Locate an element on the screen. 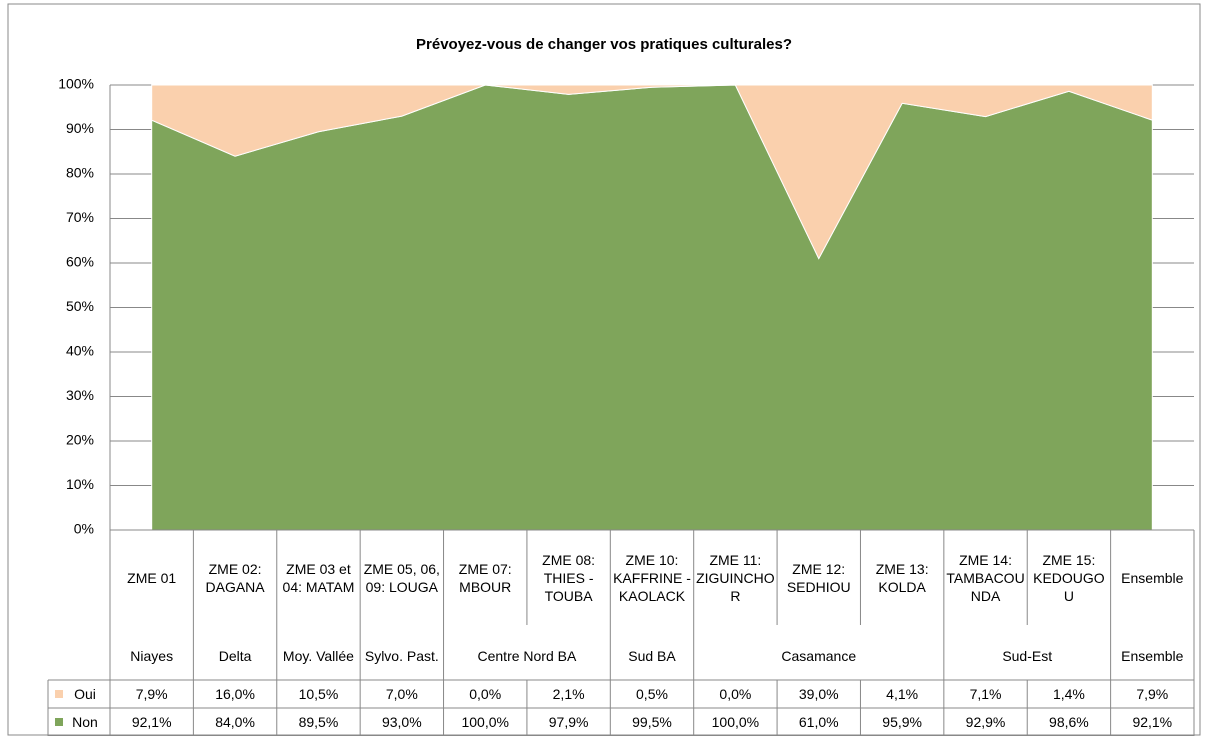 The height and width of the screenshot is (736, 1208). x-tick-label: ZME 05, 06, 09: LOUGA is located at coordinates (401, 577).